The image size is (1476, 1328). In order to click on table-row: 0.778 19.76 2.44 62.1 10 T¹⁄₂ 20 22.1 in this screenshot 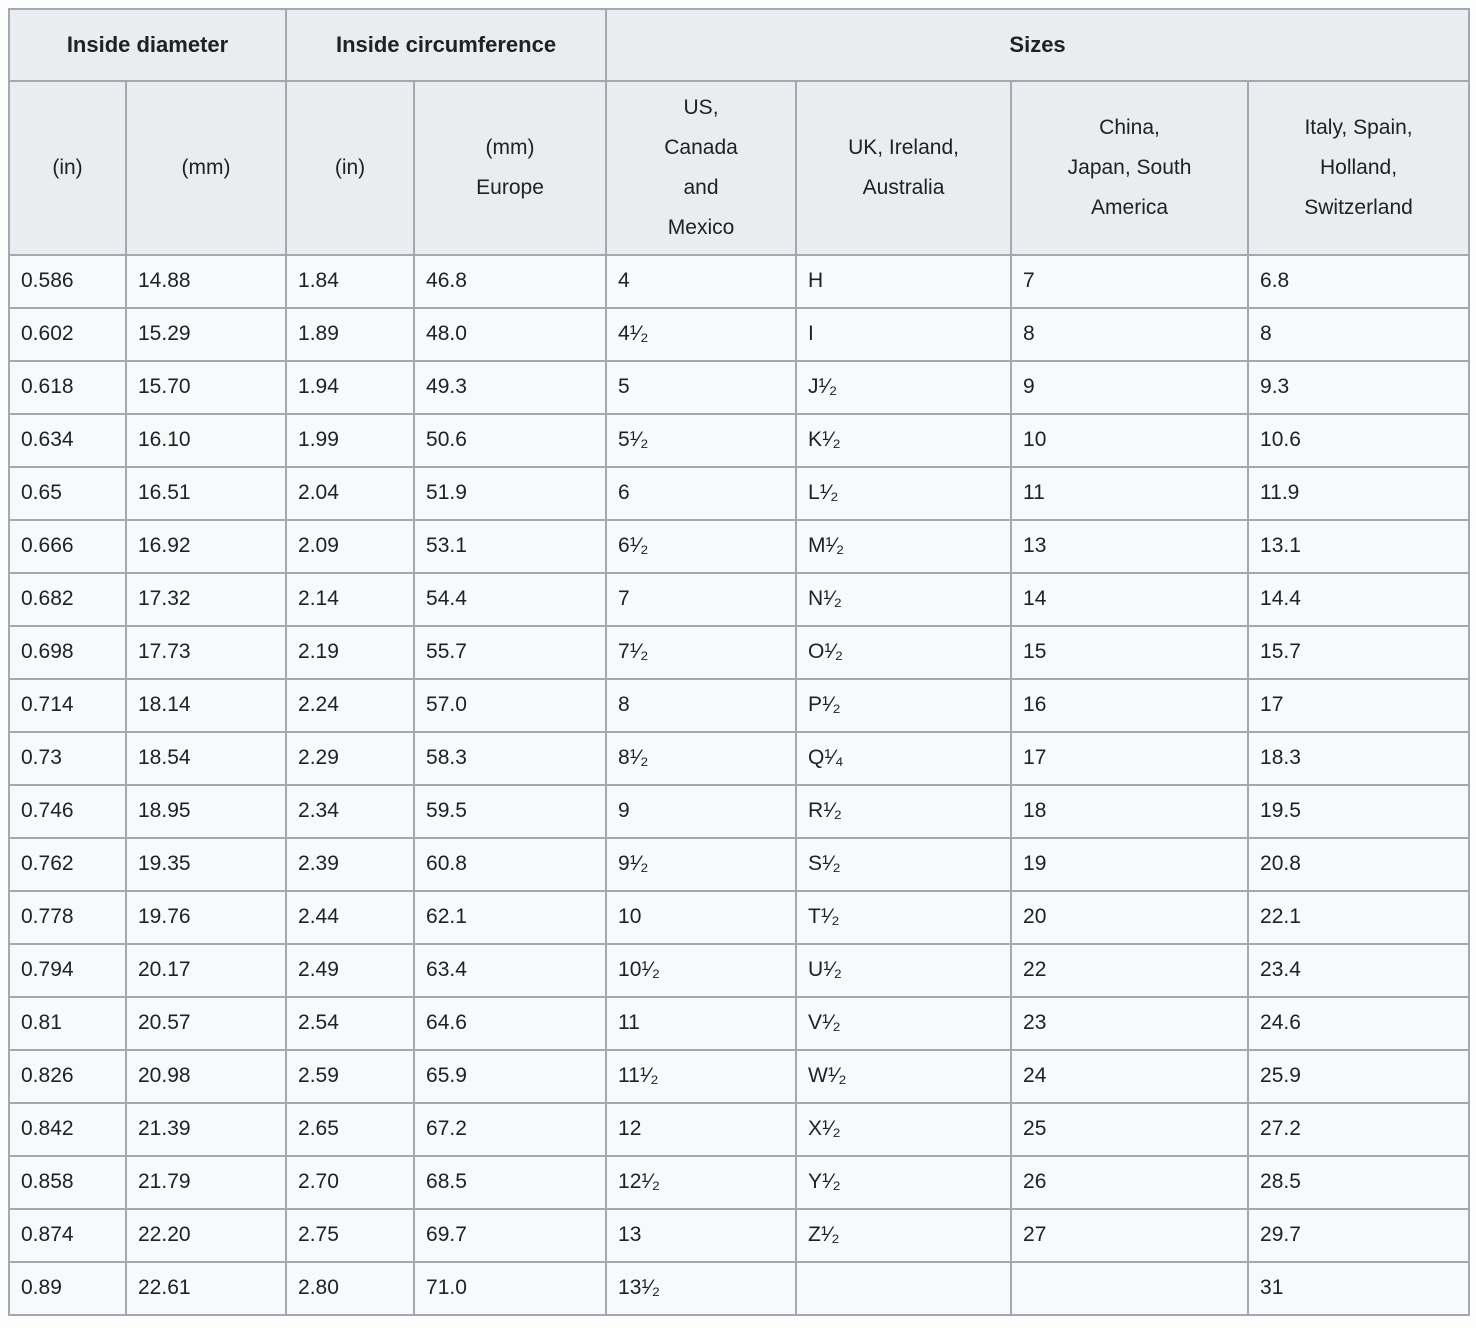, I will do `click(739, 917)`.